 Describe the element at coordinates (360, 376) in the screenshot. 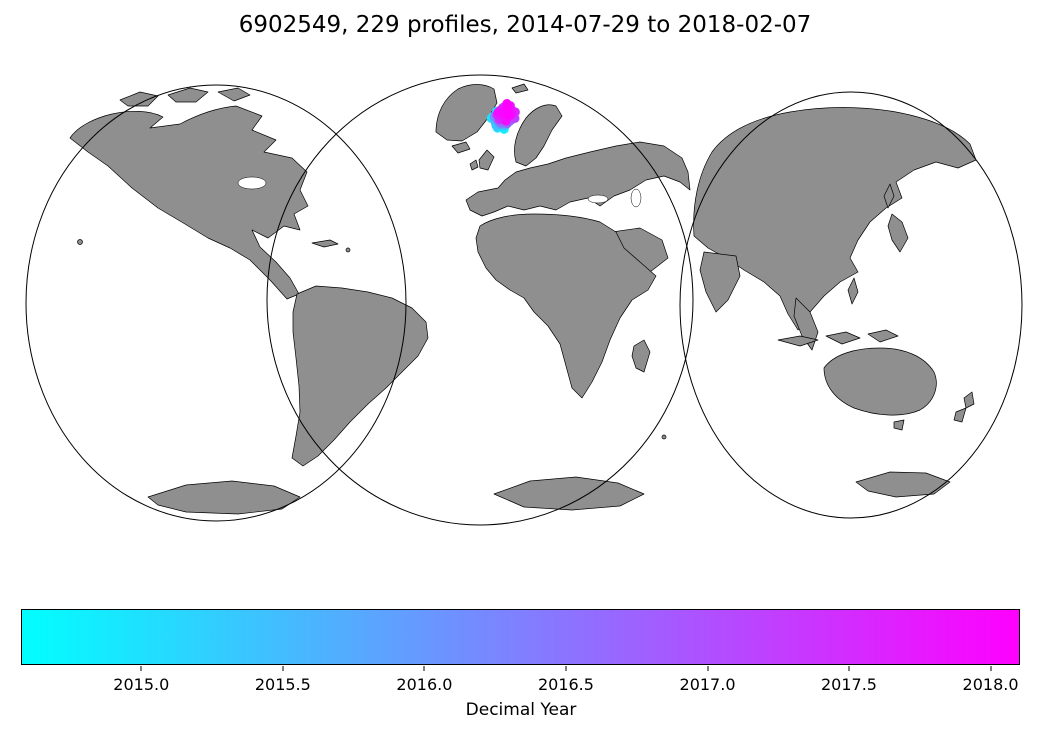

I see `landmass-south-america` at that location.